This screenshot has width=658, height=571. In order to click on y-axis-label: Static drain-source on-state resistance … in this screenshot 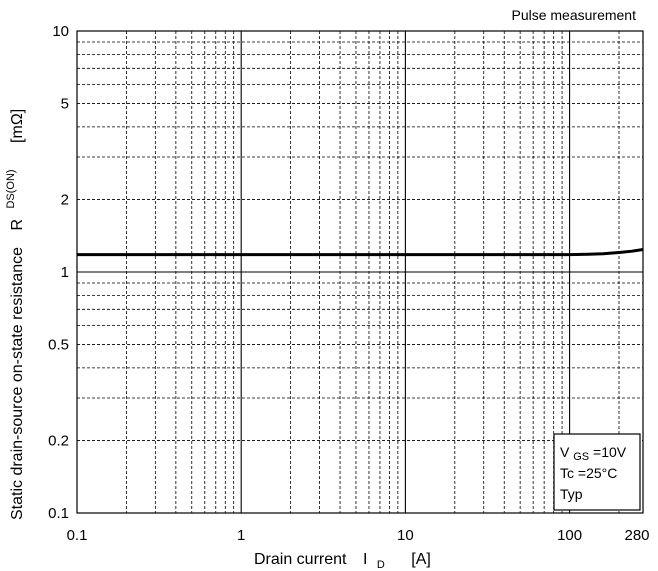, I will do `click(13, 314)`.